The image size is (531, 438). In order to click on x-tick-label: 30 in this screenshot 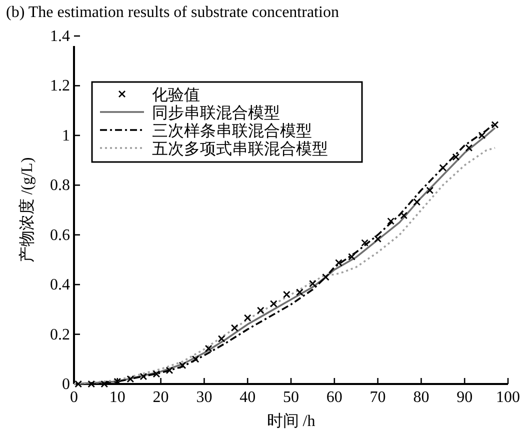, I will do `click(204, 397)`.